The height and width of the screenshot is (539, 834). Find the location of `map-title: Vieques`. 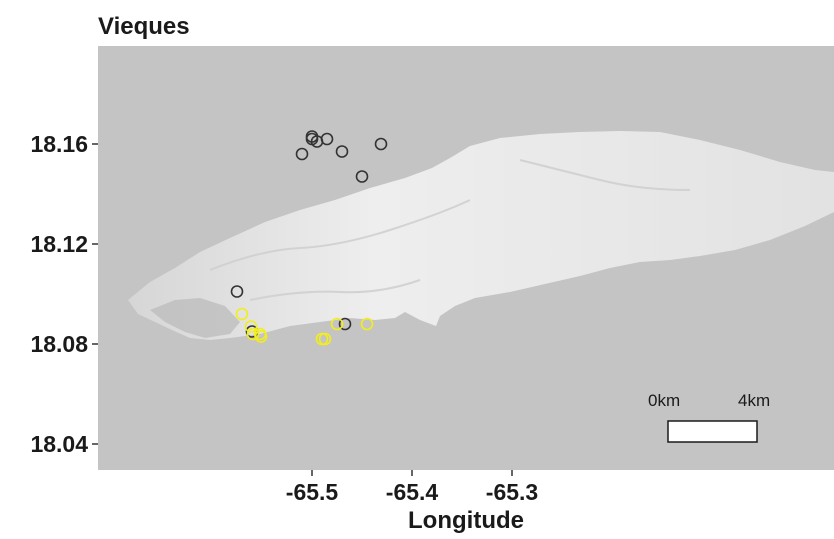

map-title: Vieques is located at coordinates (144, 26).